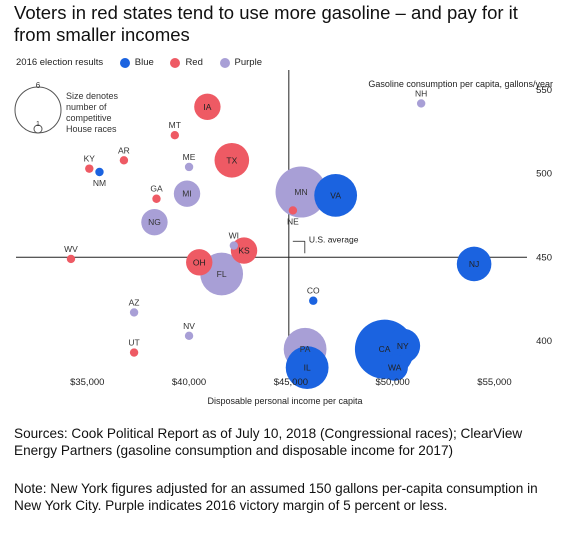 The height and width of the screenshot is (558, 567). What do you see at coordinates (305, 349) in the screenshot?
I see `point-label-pa: PA` at bounding box center [305, 349].